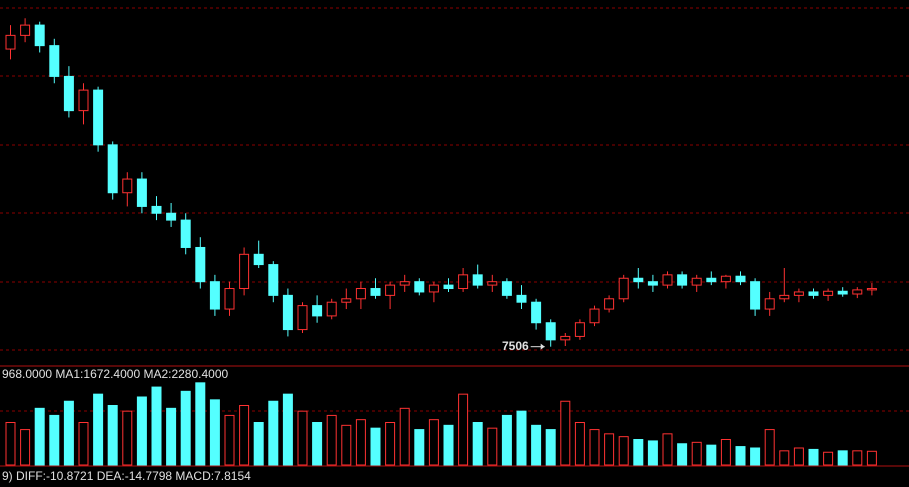 This screenshot has width=909, height=487. What do you see at coordinates (515, 346) in the screenshot?
I see `low-annotation: 7506` at bounding box center [515, 346].